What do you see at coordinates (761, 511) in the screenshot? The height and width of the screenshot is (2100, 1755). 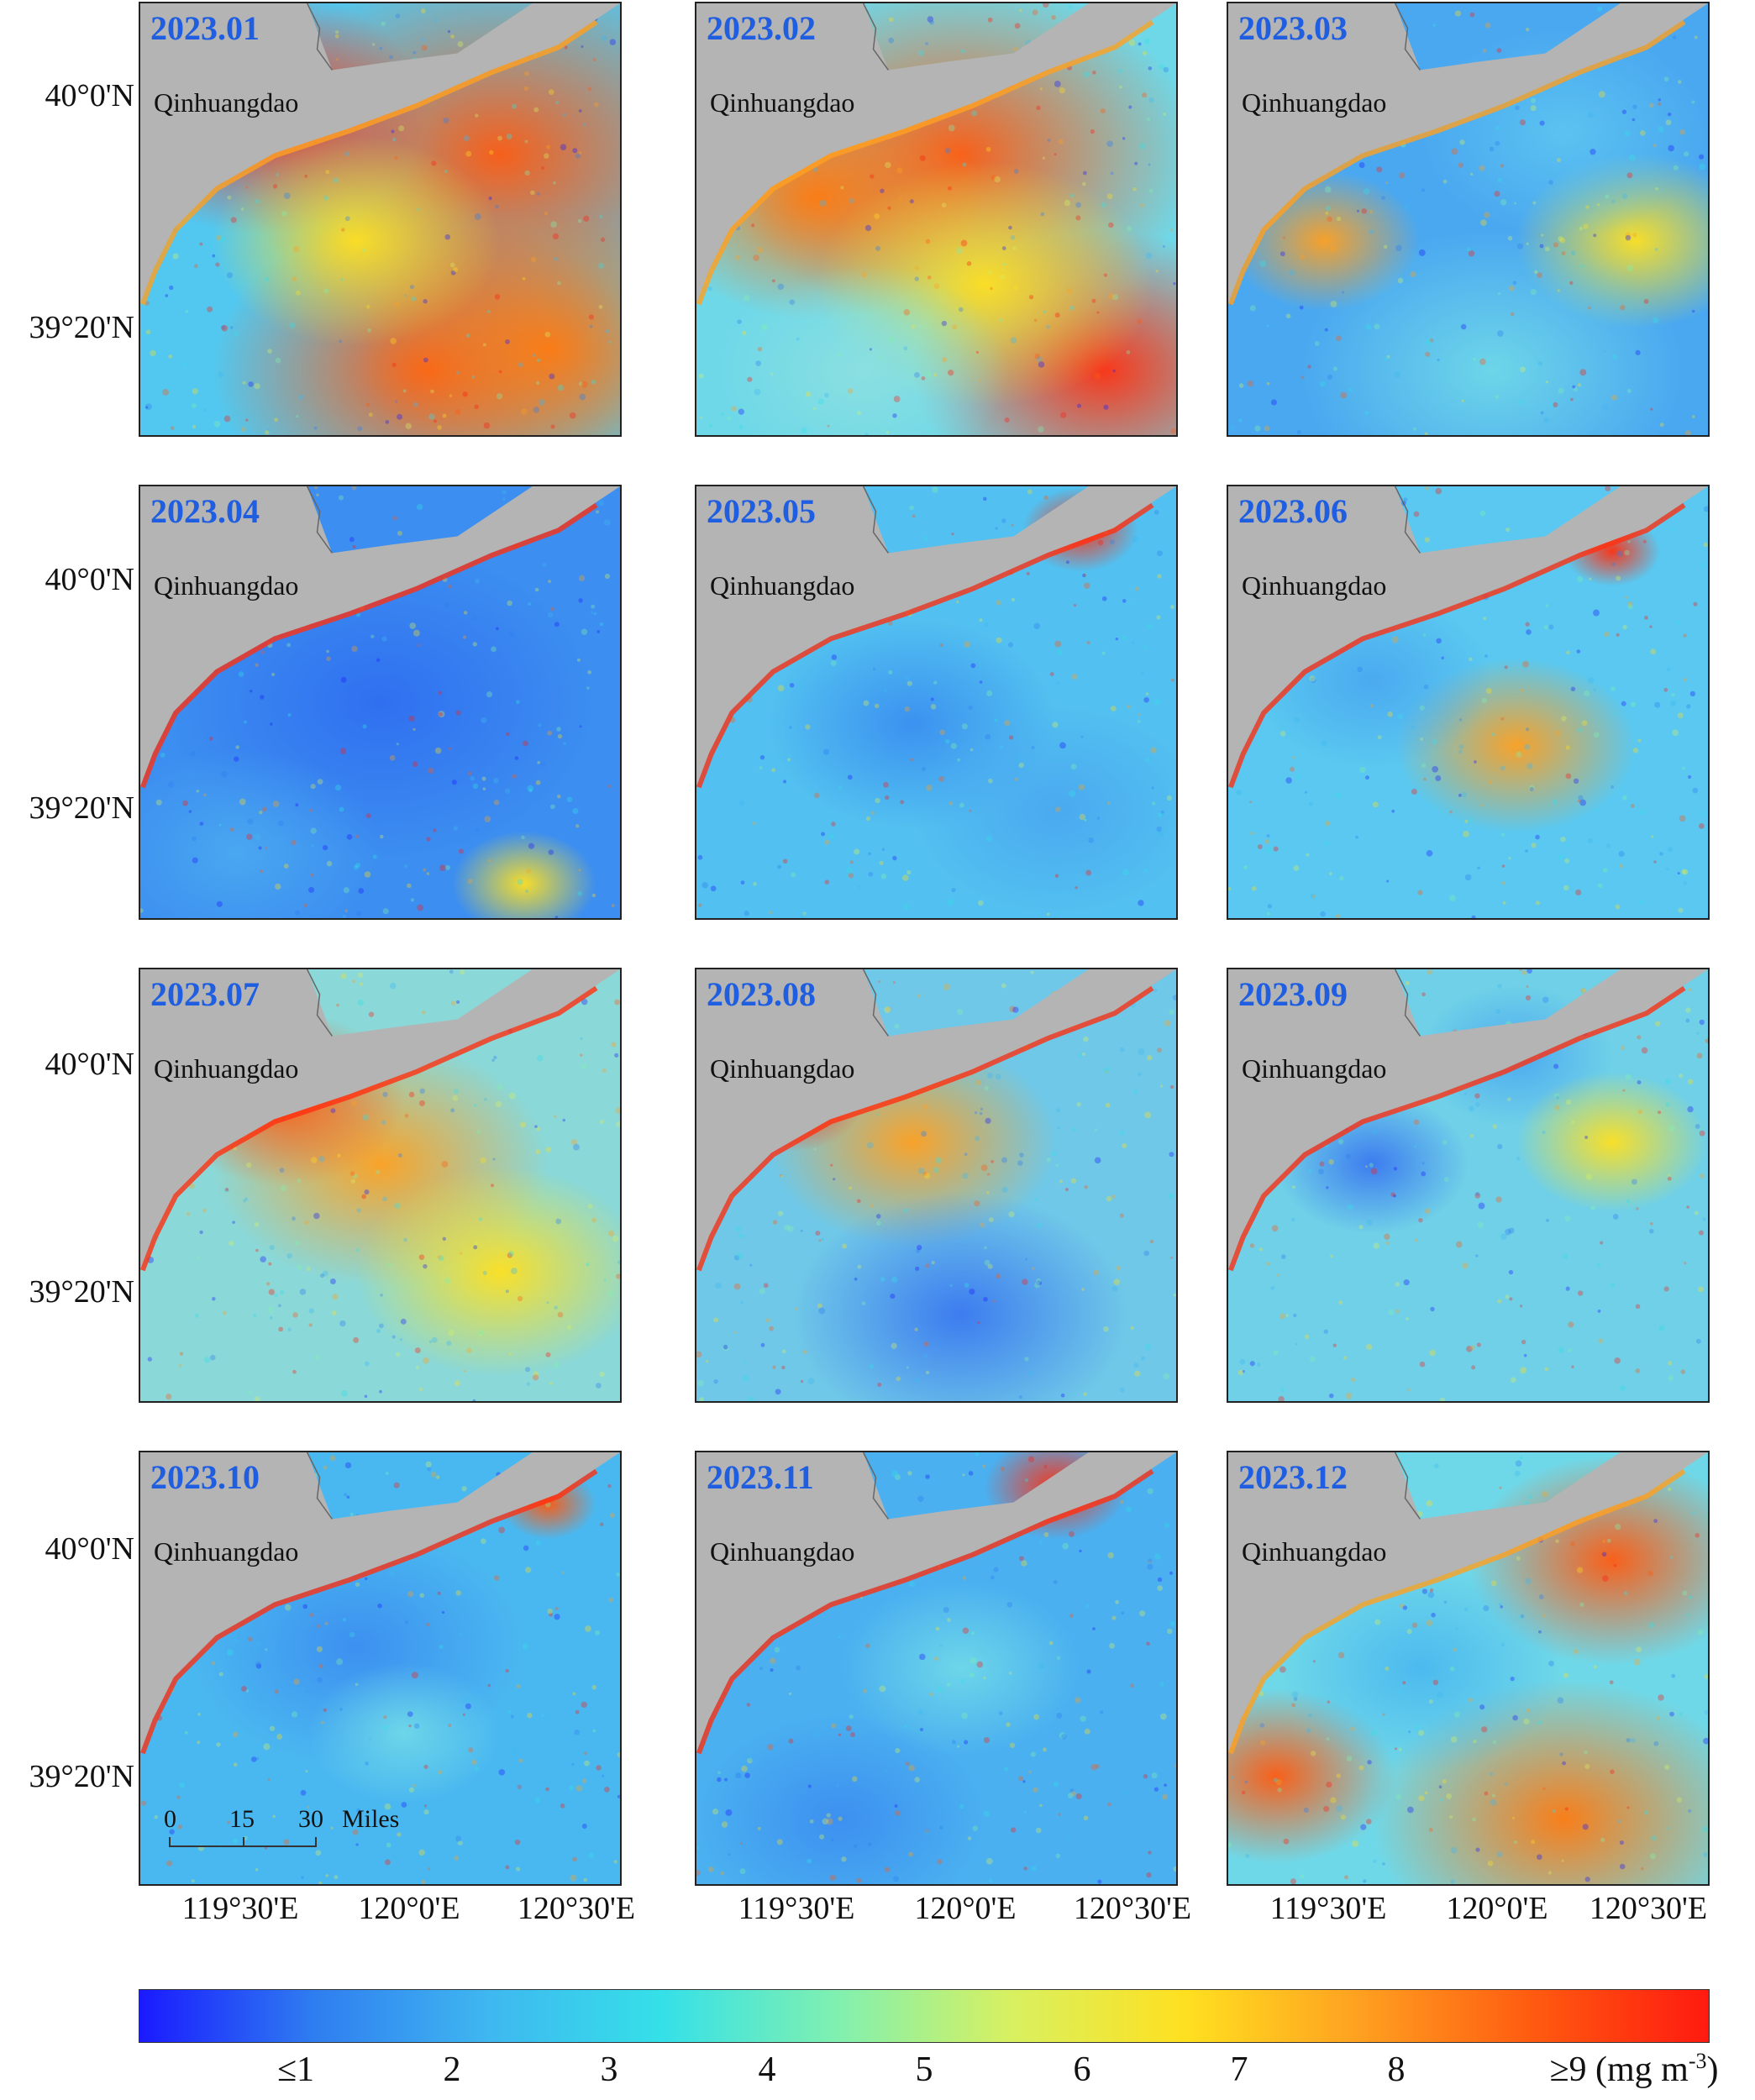 I see `panel-date-label: 2023.05` at bounding box center [761, 511].